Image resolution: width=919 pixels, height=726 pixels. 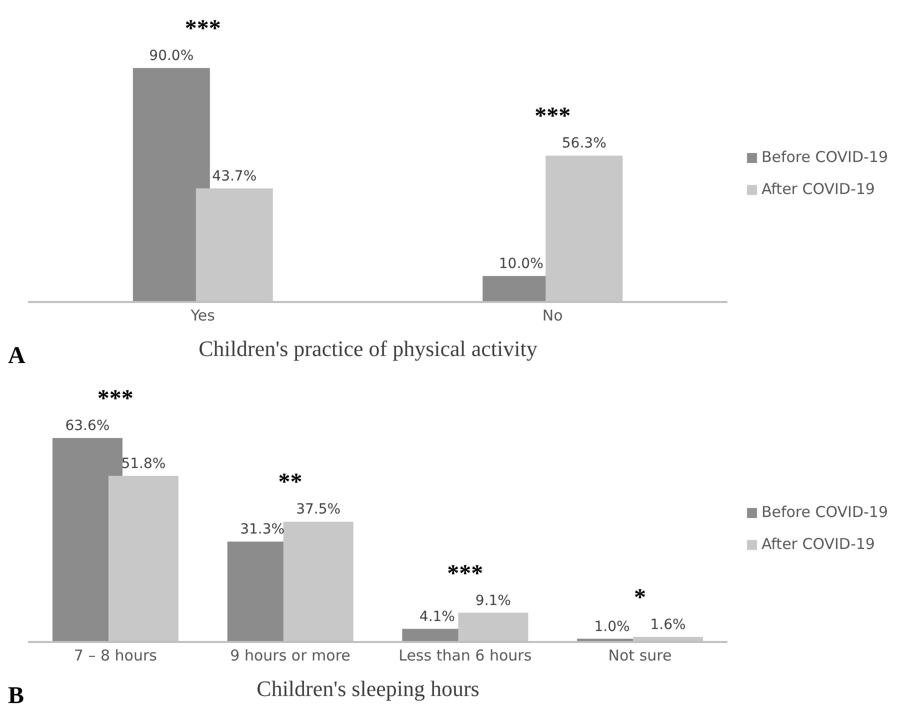 I want to click on data-label: 43.7%, so click(x=234, y=176).